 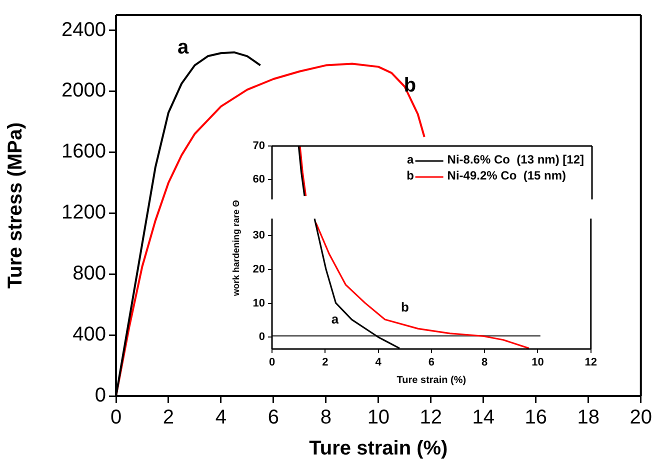 I want to click on y-tick-label: 30, so click(x=258, y=236).